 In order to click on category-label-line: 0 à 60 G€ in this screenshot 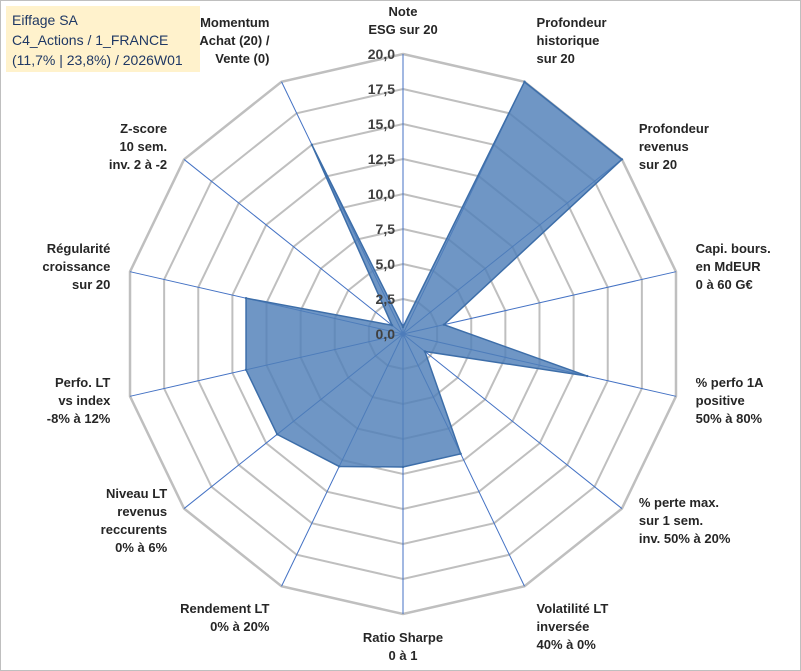, I will do `click(724, 284)`.